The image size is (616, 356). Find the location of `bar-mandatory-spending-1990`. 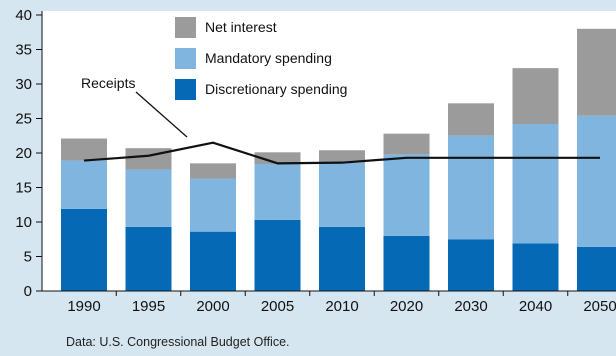

bar-mandatory-spending-1990 is located at coordinates (84, 184).